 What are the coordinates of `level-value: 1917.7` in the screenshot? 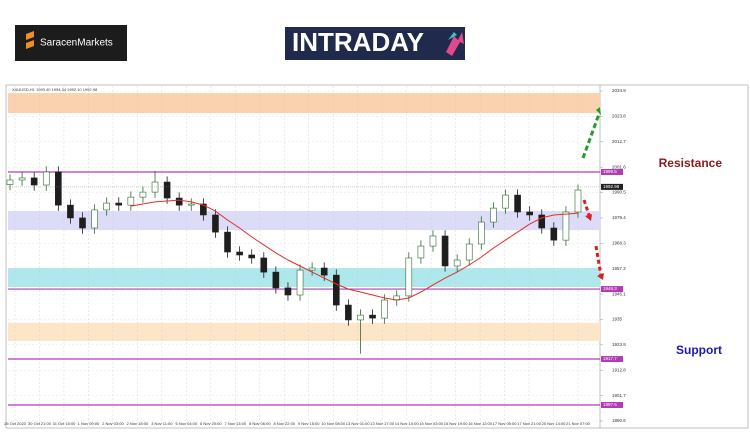 It's located at (610, 358).